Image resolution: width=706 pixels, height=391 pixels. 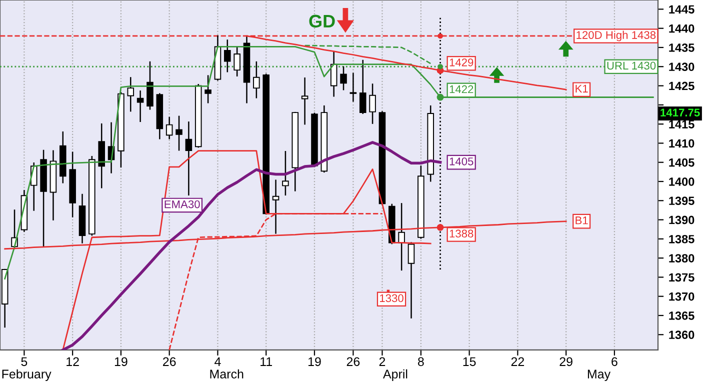 I want to click on y-tick-label: 1405, so click(x=681, y=162).